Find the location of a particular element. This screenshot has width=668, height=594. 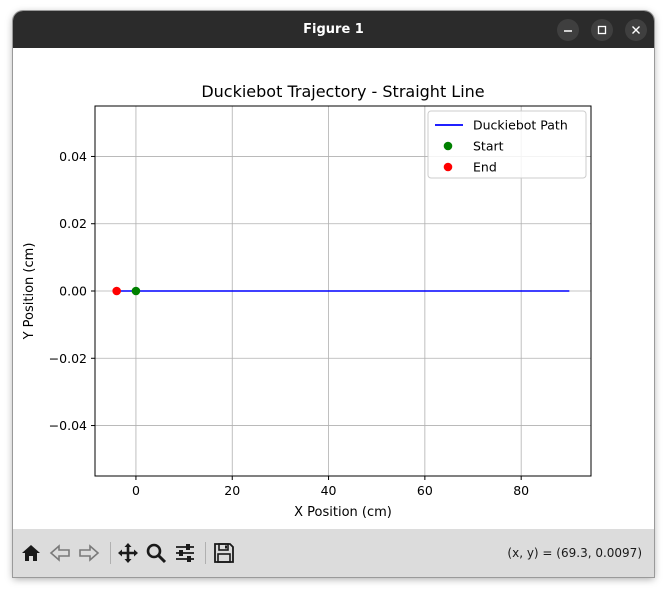

y-tick-label: 0.04 is located at coordinates (73, 156).